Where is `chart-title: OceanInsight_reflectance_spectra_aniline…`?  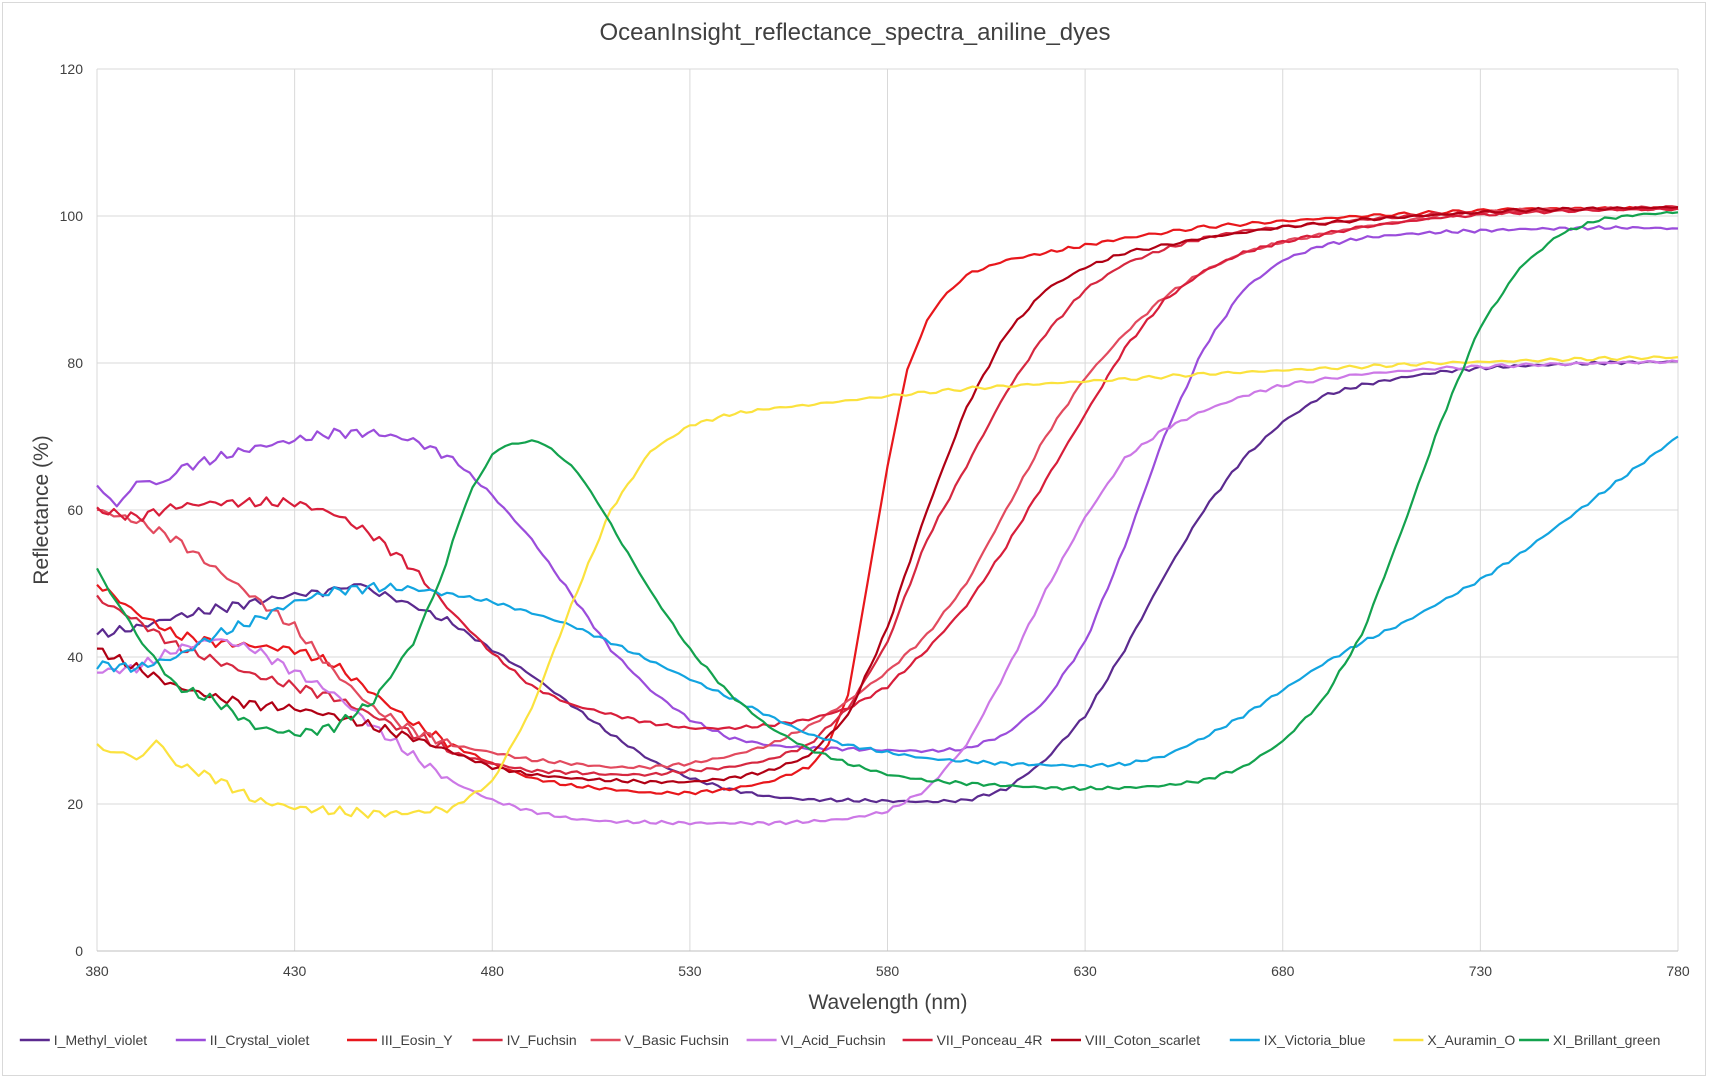 chart-title: OceanInsight_reflectance_spectra_aniline… is located at coordinates (855, 32).